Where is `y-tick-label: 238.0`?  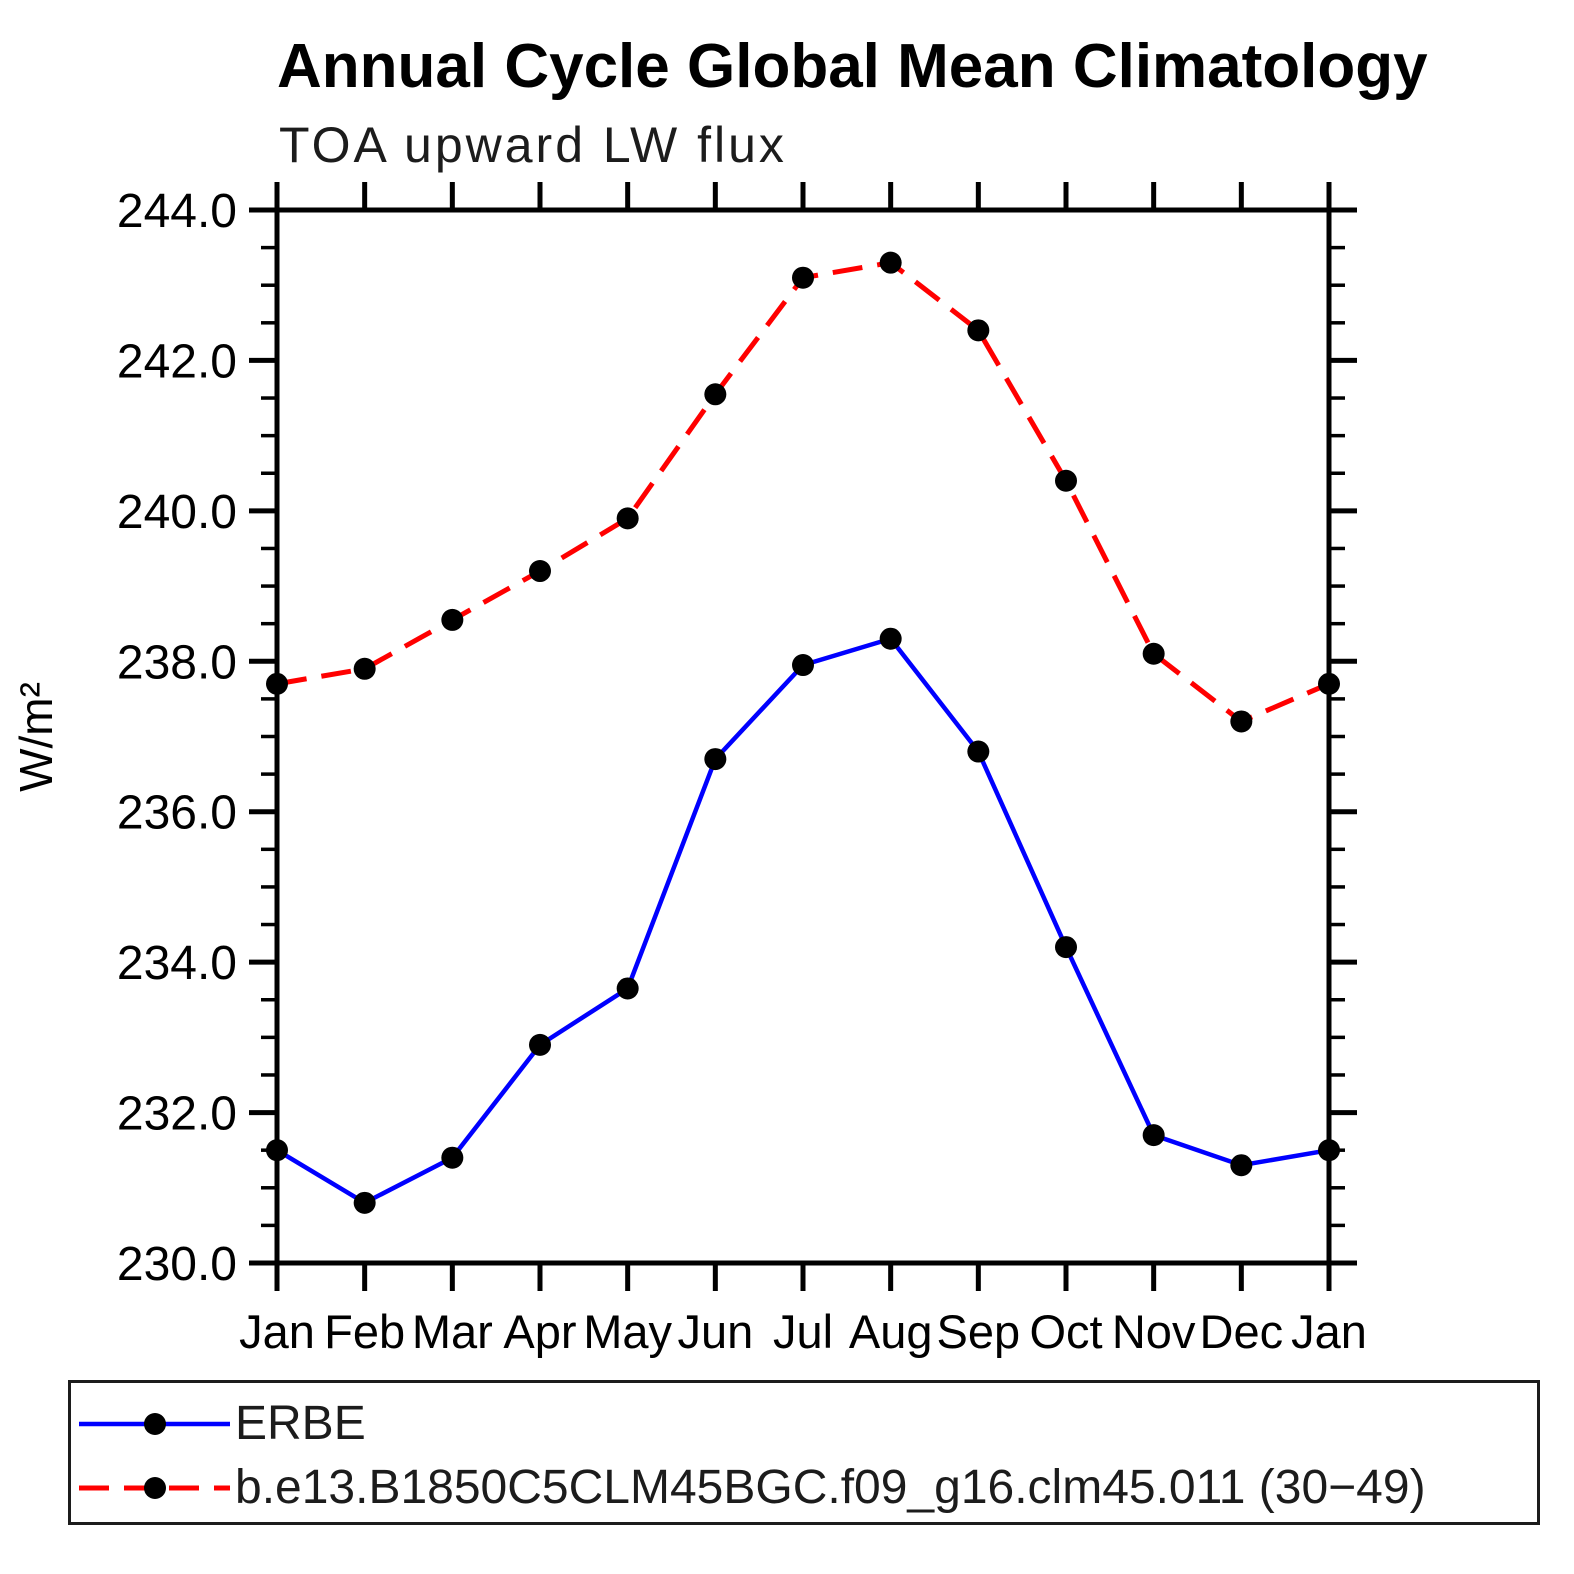 y-tick-label: 238.0 is located at coordinates (177, 662).